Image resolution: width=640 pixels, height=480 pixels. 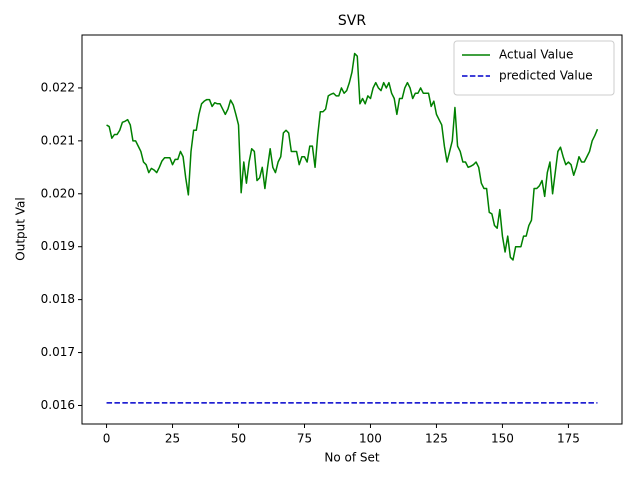 I want to click on legend-box, so click(x=534, y=68).